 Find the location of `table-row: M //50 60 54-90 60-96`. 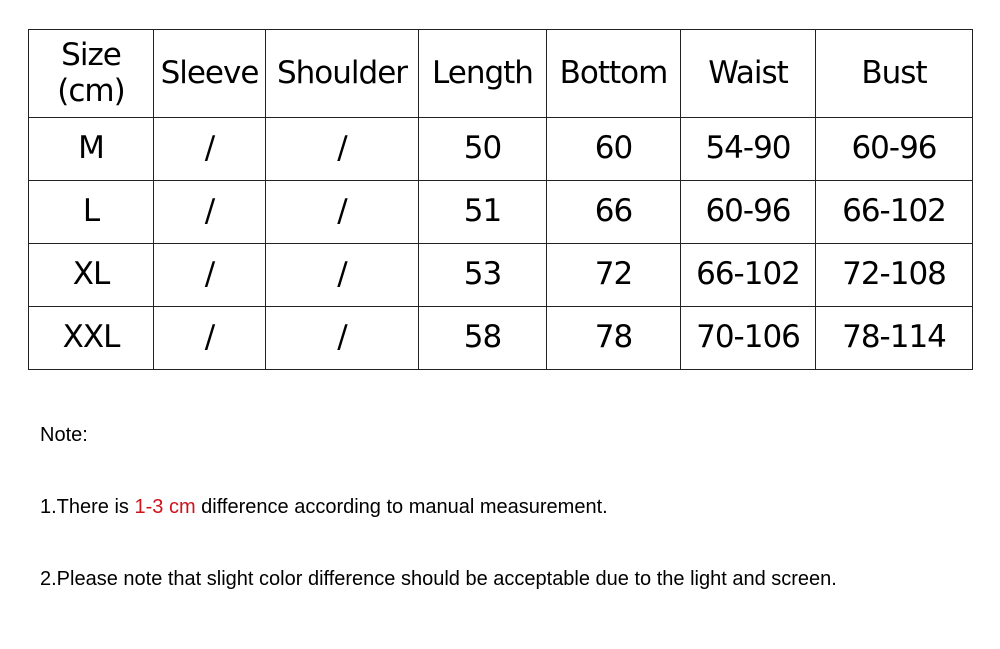

table-row: M //50 60 54-90 60-96 is located at coordinates (500, 149).